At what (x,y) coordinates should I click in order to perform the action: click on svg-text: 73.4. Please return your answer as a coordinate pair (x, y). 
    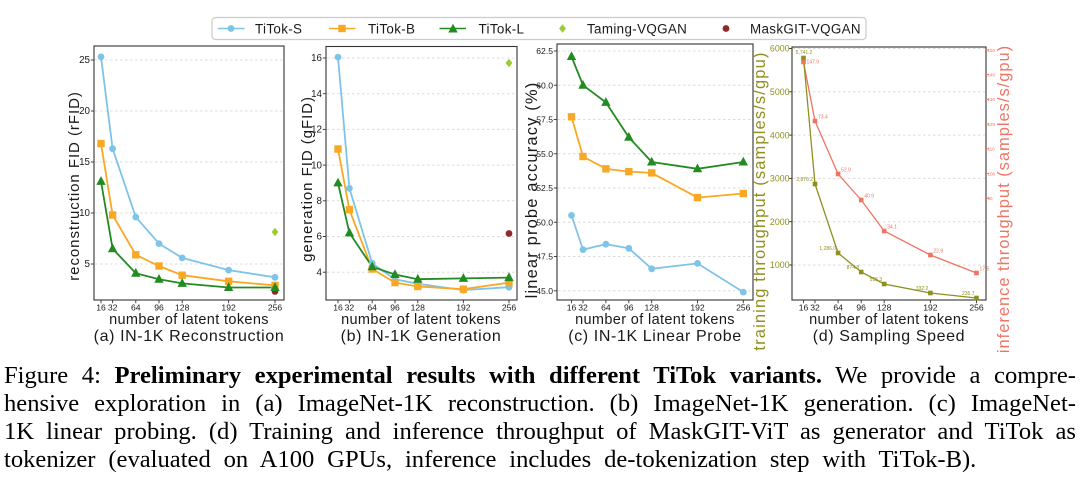
    Looking at the image, I should click on (823, 118).